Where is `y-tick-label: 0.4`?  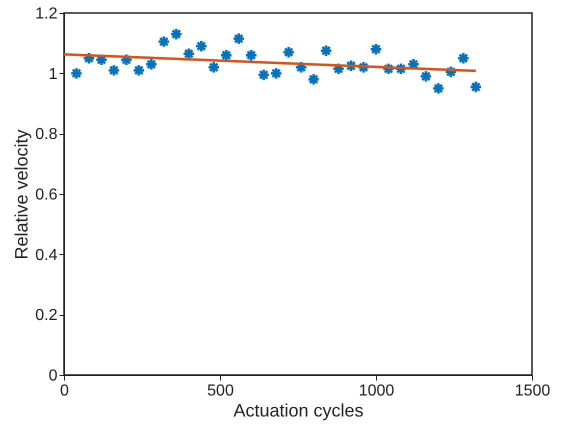
y-tick-label: 0.4 is located at coordinates (46, 255).